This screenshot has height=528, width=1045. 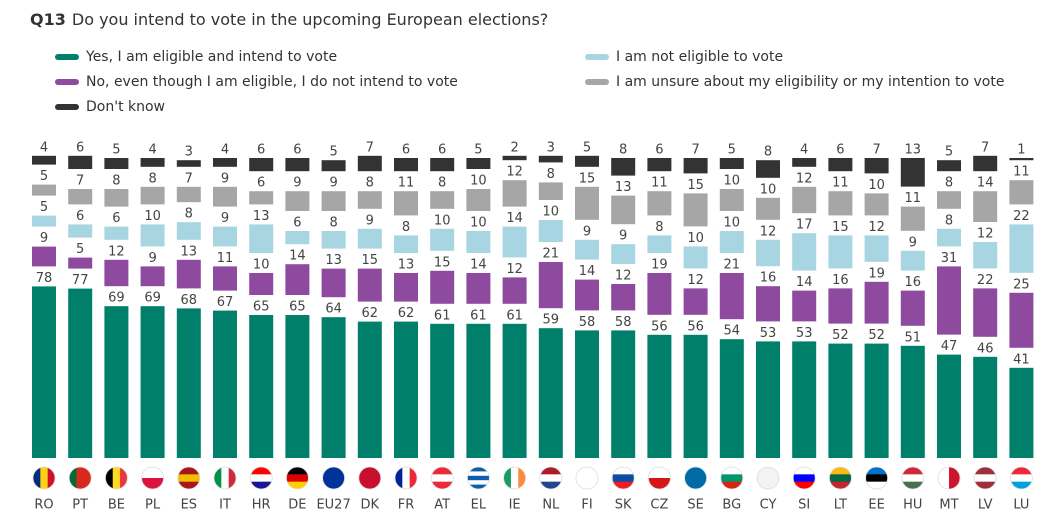 What do you see at coordinates (731, 505) in the screenshot?
I see `x-tick-label: BG` at bounding box center [731, 505].